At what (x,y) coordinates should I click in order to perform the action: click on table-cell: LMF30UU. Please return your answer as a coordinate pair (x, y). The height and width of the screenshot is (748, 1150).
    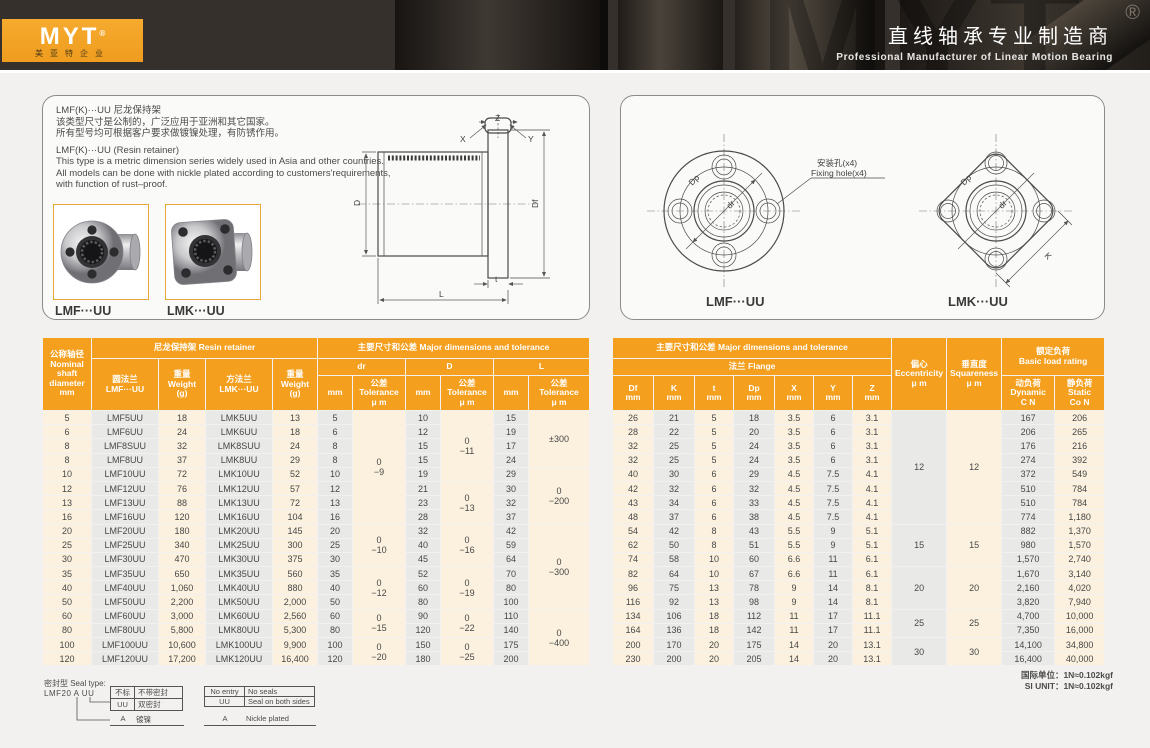
    Looking at the image, I should click on (125, 559).